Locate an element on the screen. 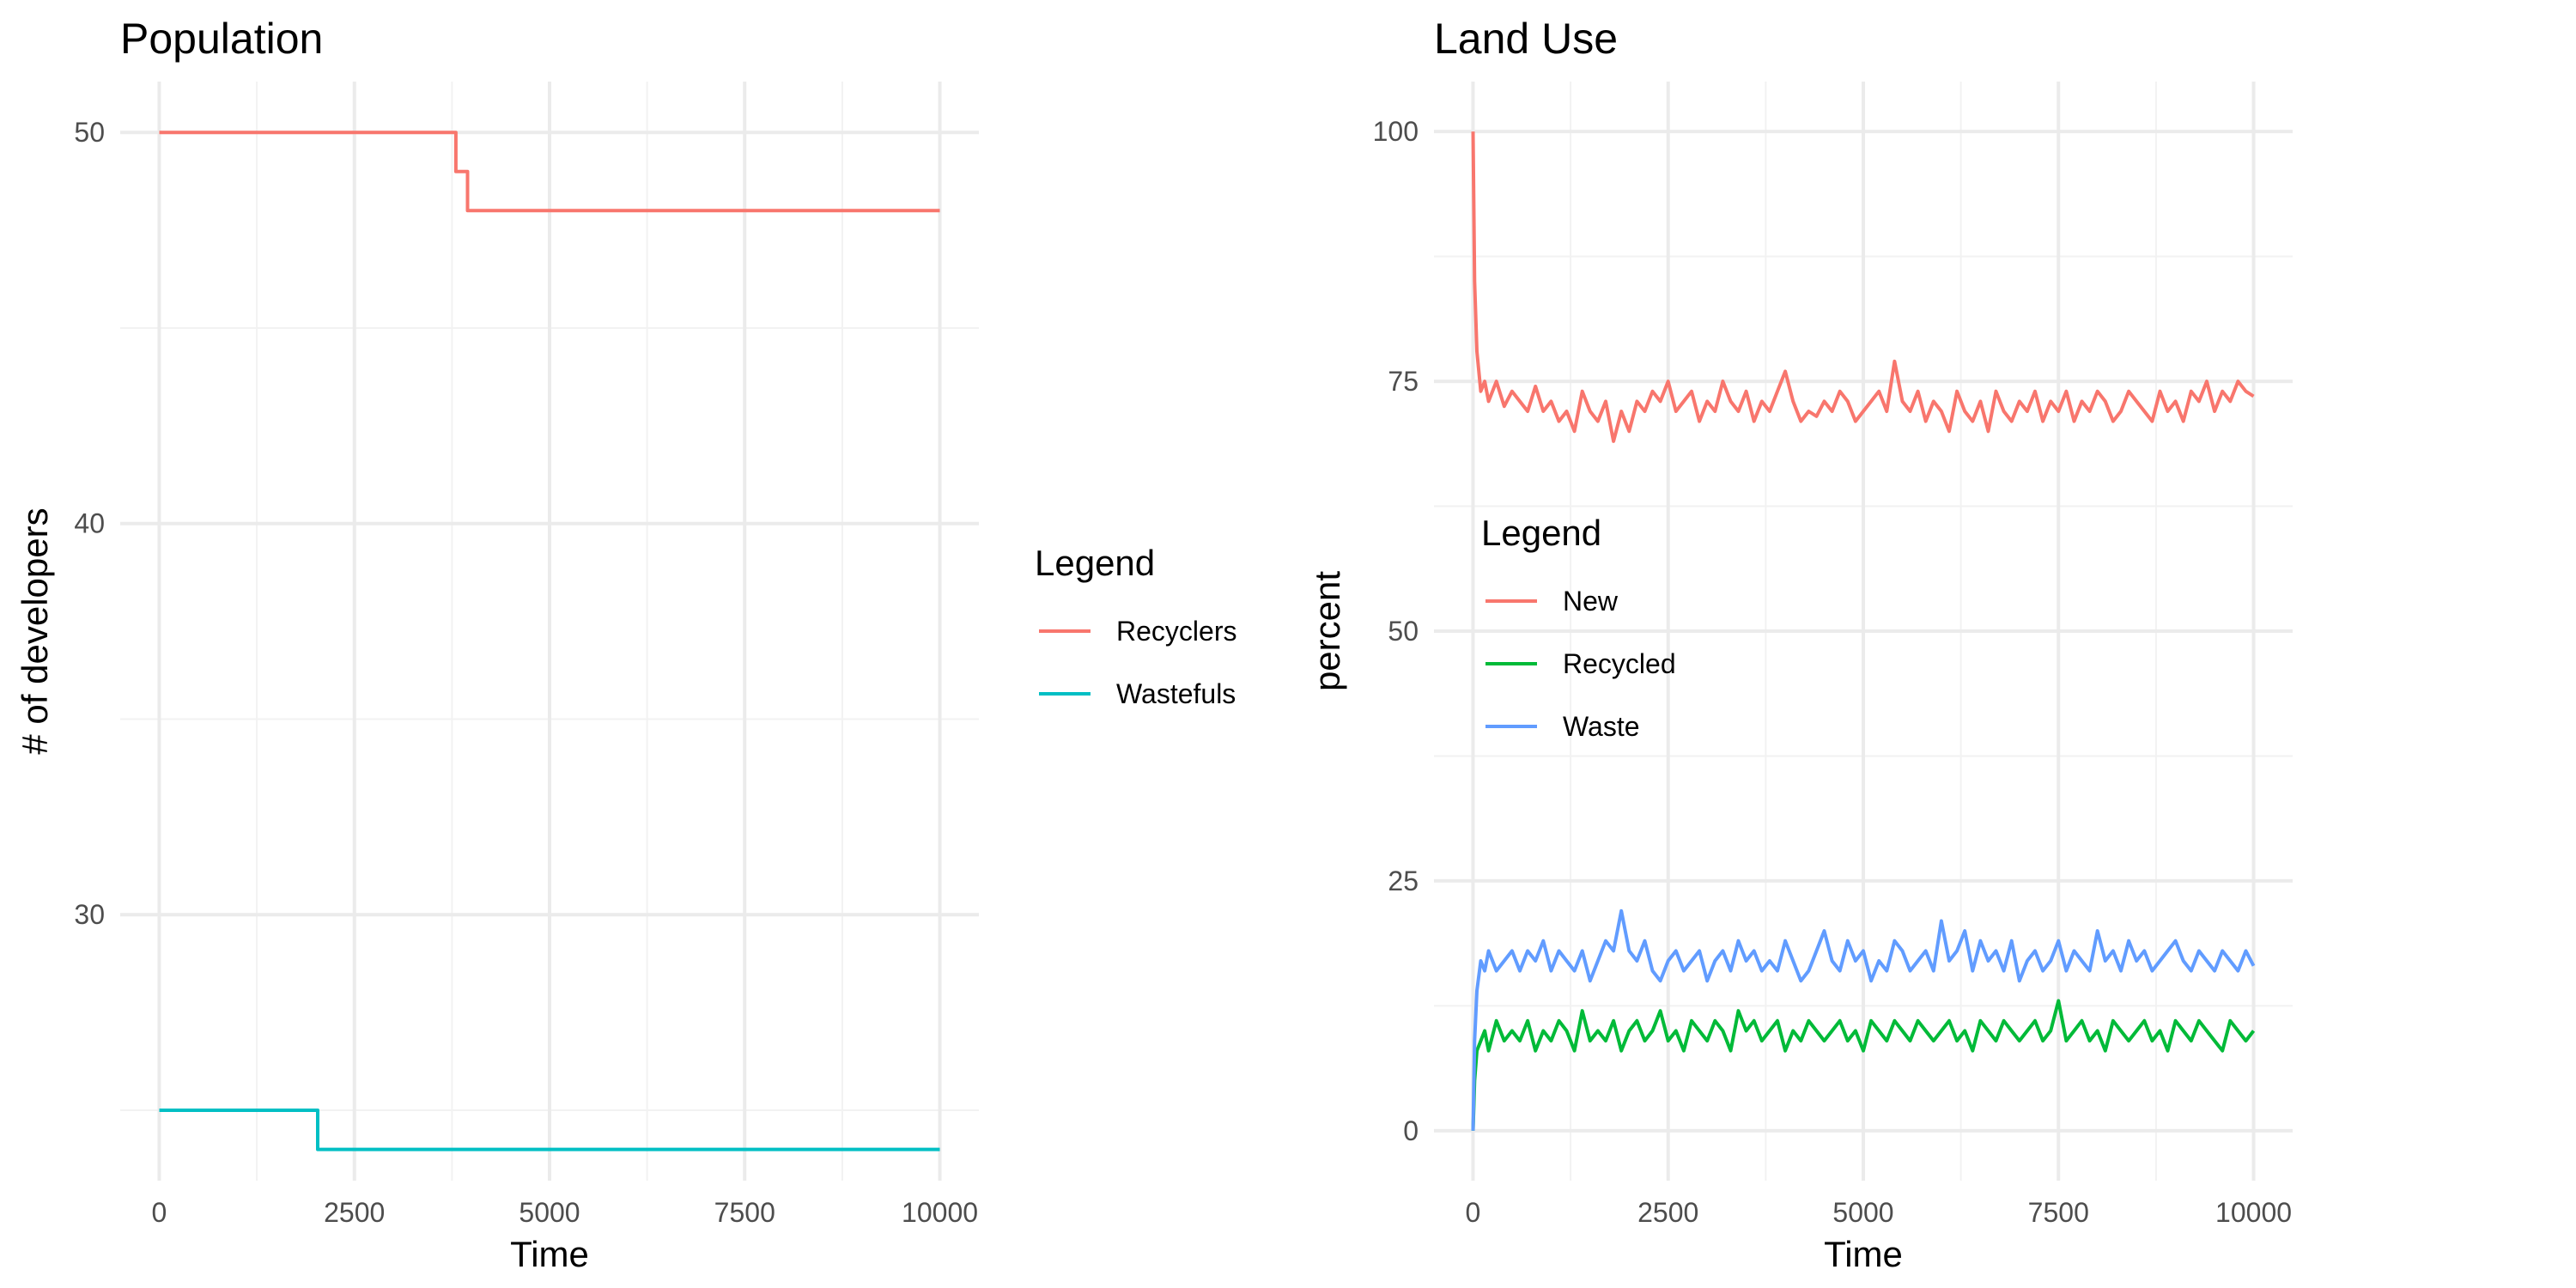 This screenshot has width=2576, height=1288. series-line-new is located at coordinates (1863, 287).